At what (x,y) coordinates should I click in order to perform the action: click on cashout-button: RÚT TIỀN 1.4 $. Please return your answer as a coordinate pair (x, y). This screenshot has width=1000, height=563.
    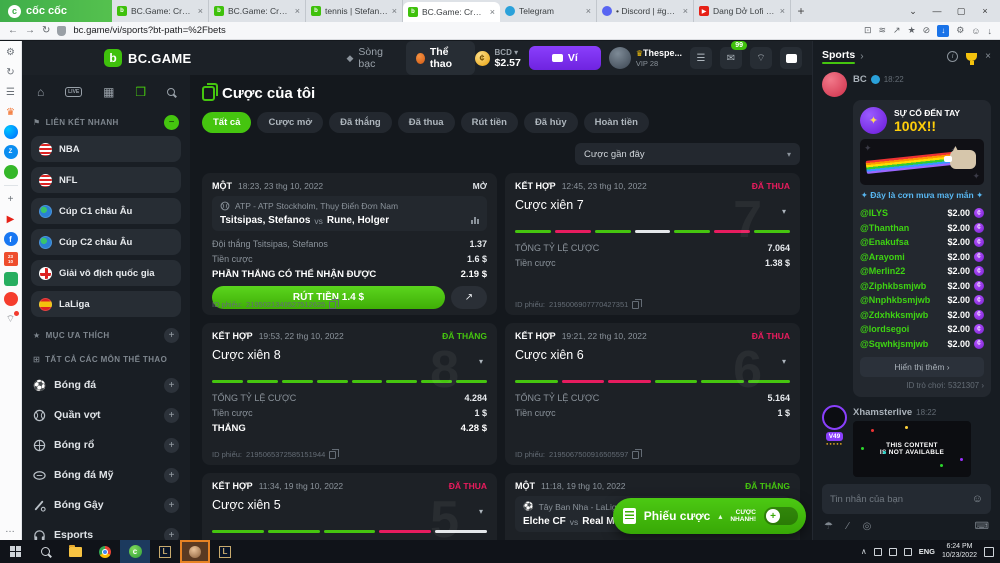
    Looking at the image, I should click on (328, 297).